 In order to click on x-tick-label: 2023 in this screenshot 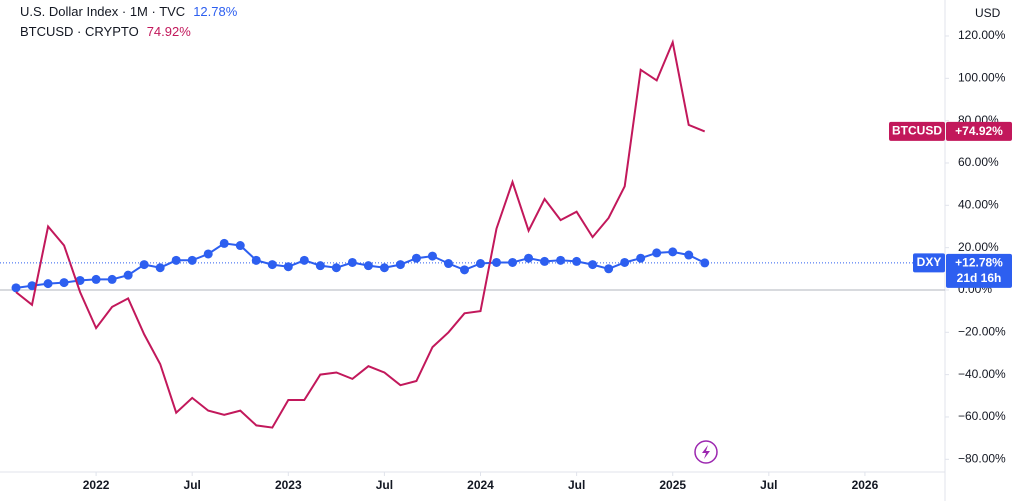, I will do `click(288, 485)`.